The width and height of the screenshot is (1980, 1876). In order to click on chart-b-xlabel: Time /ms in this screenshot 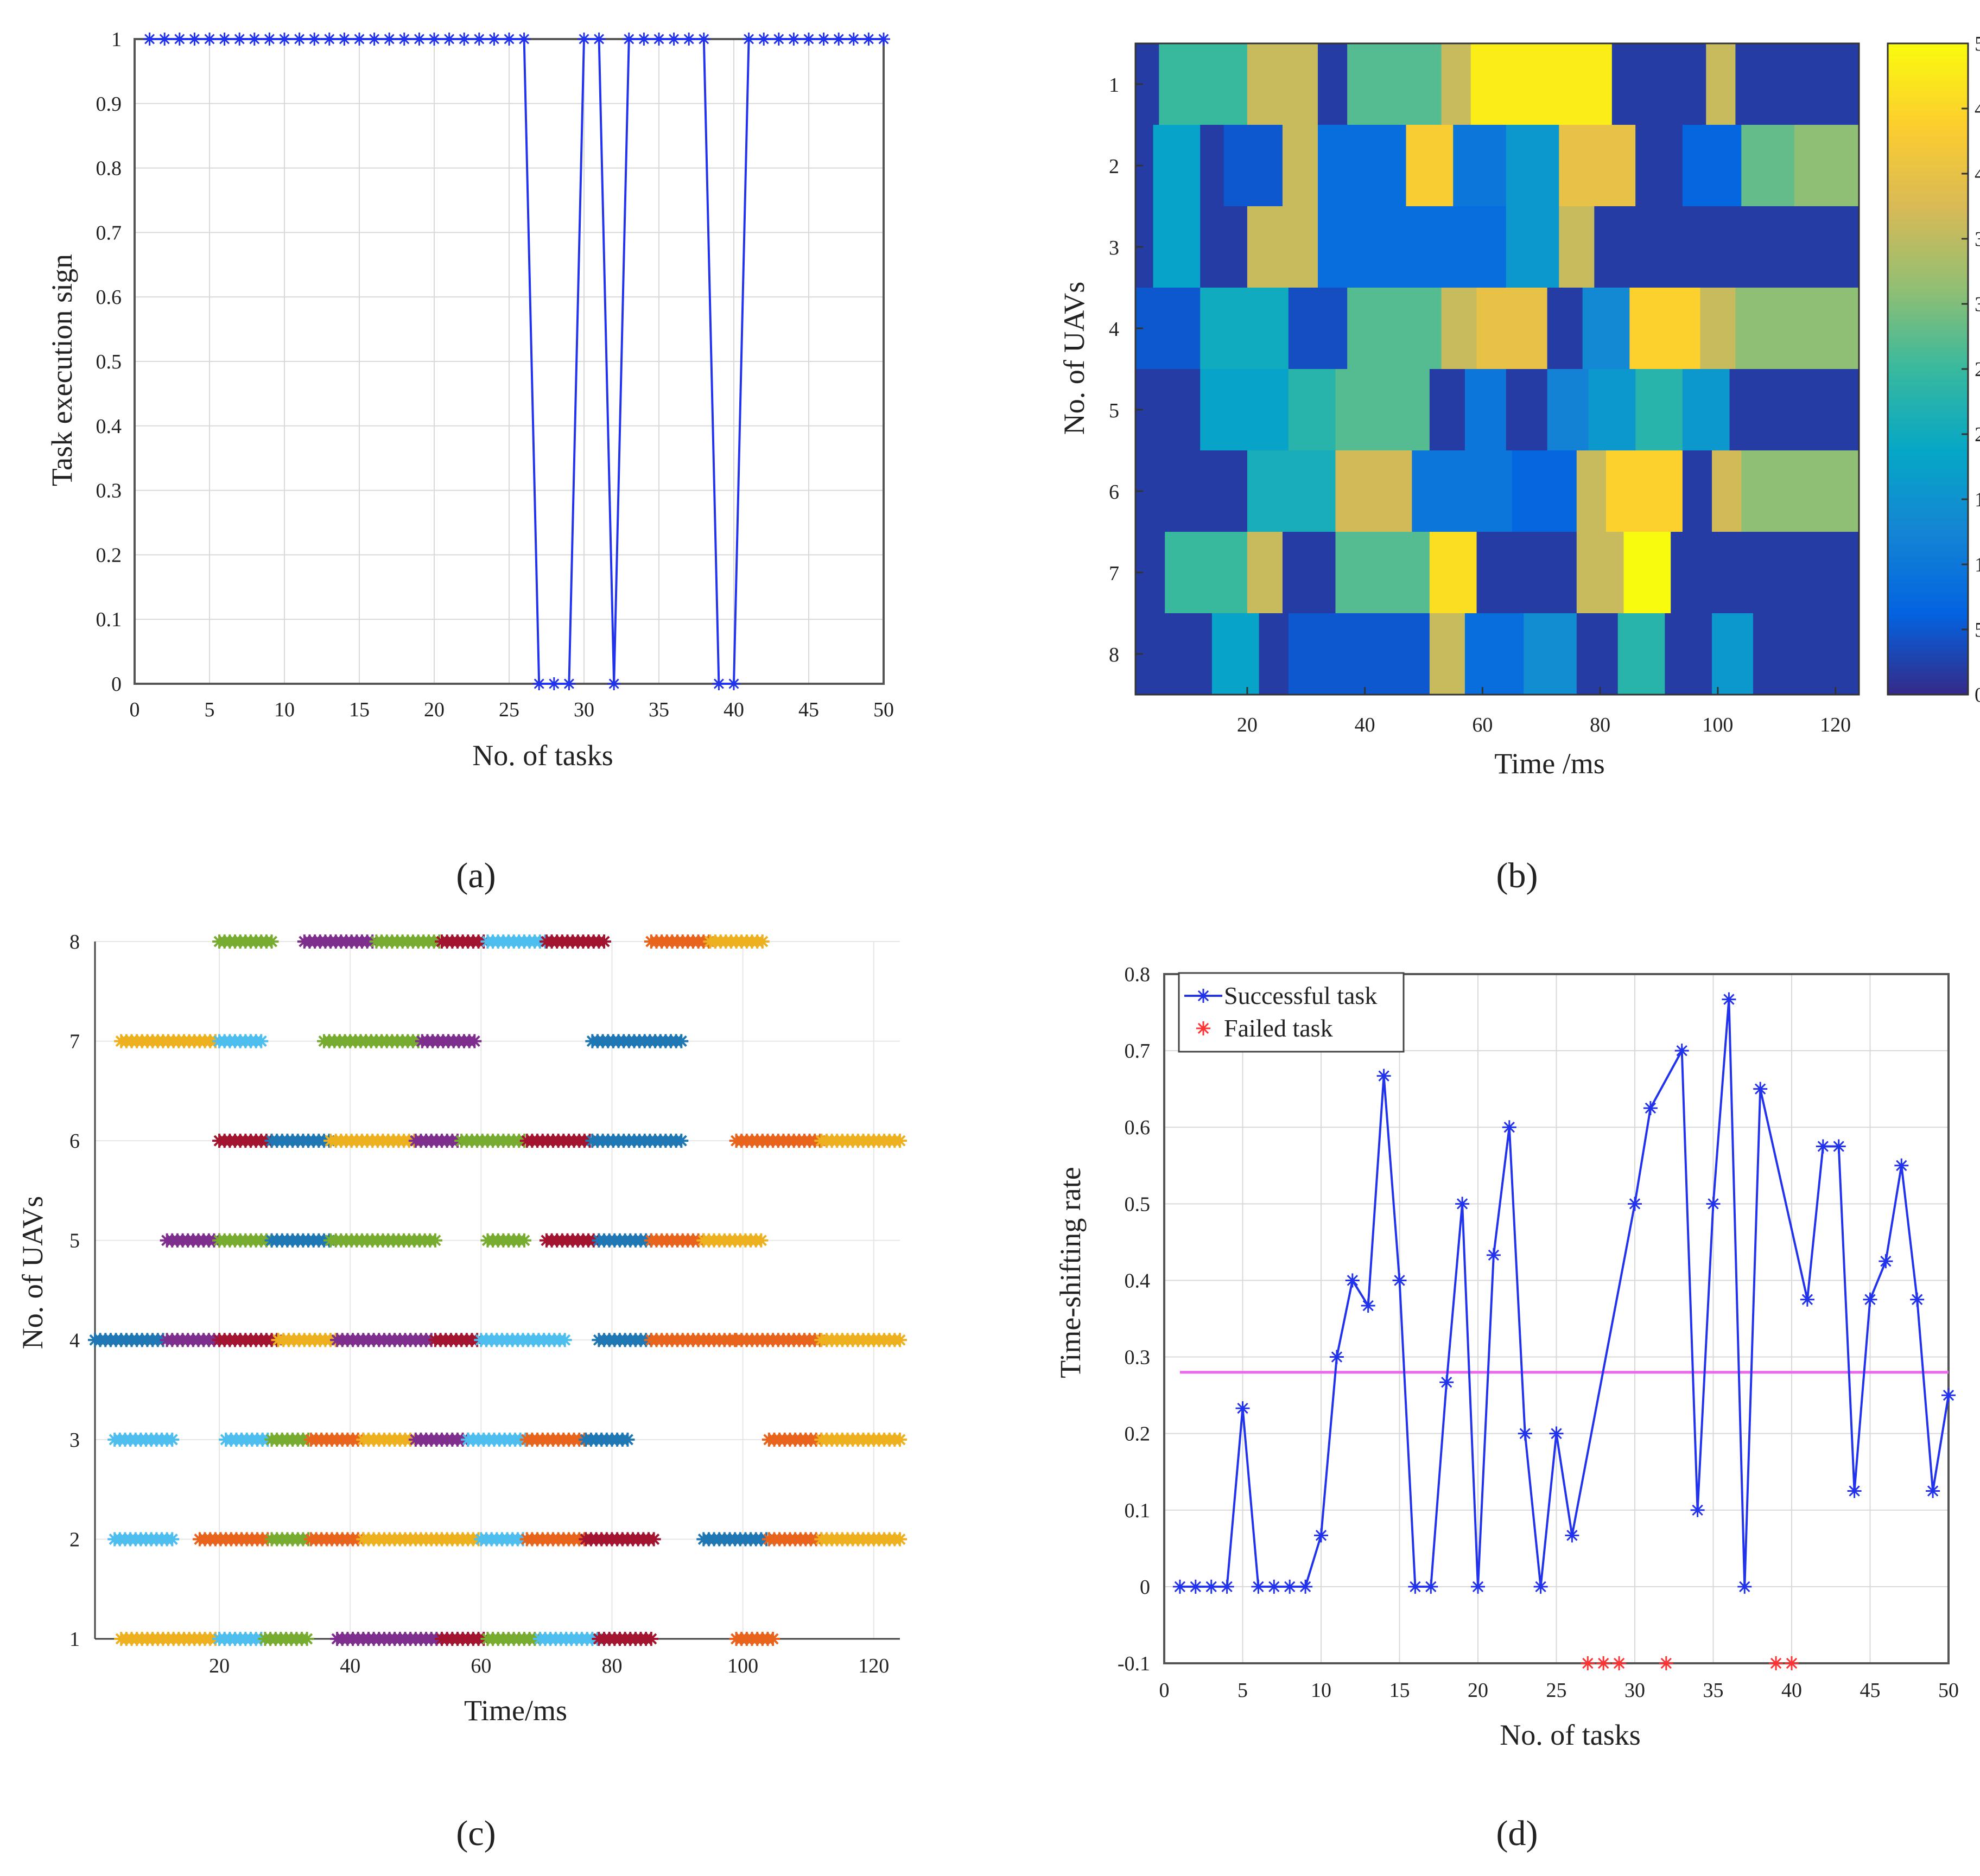, I will do `click(1549, 763)`.